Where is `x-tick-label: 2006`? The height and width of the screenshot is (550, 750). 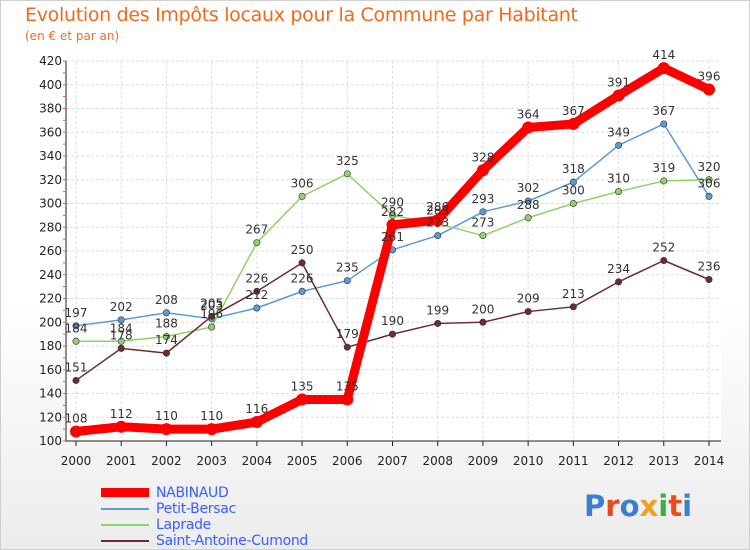
x-tick-label: 2006 is located at coordinates (347, 461).